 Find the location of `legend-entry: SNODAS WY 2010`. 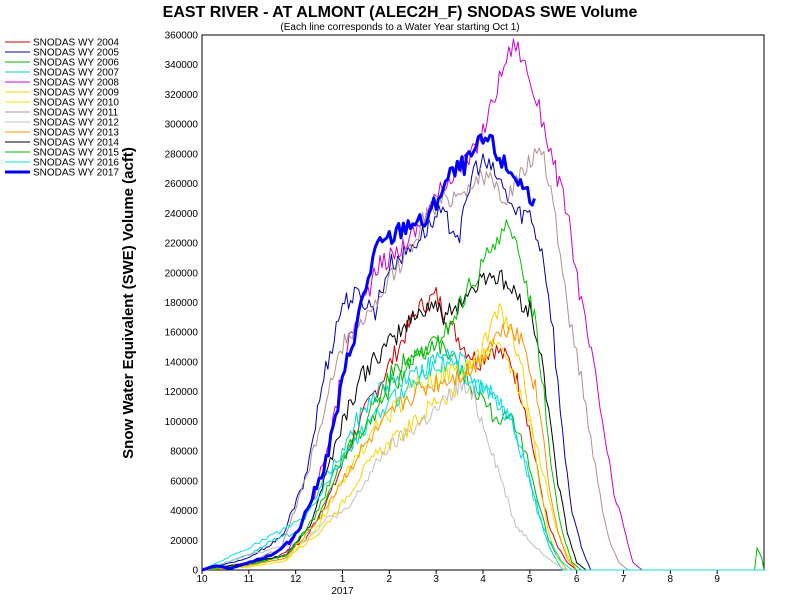

legend-entry: SNODAS WY 2010 is located at coordinates (76, 103).